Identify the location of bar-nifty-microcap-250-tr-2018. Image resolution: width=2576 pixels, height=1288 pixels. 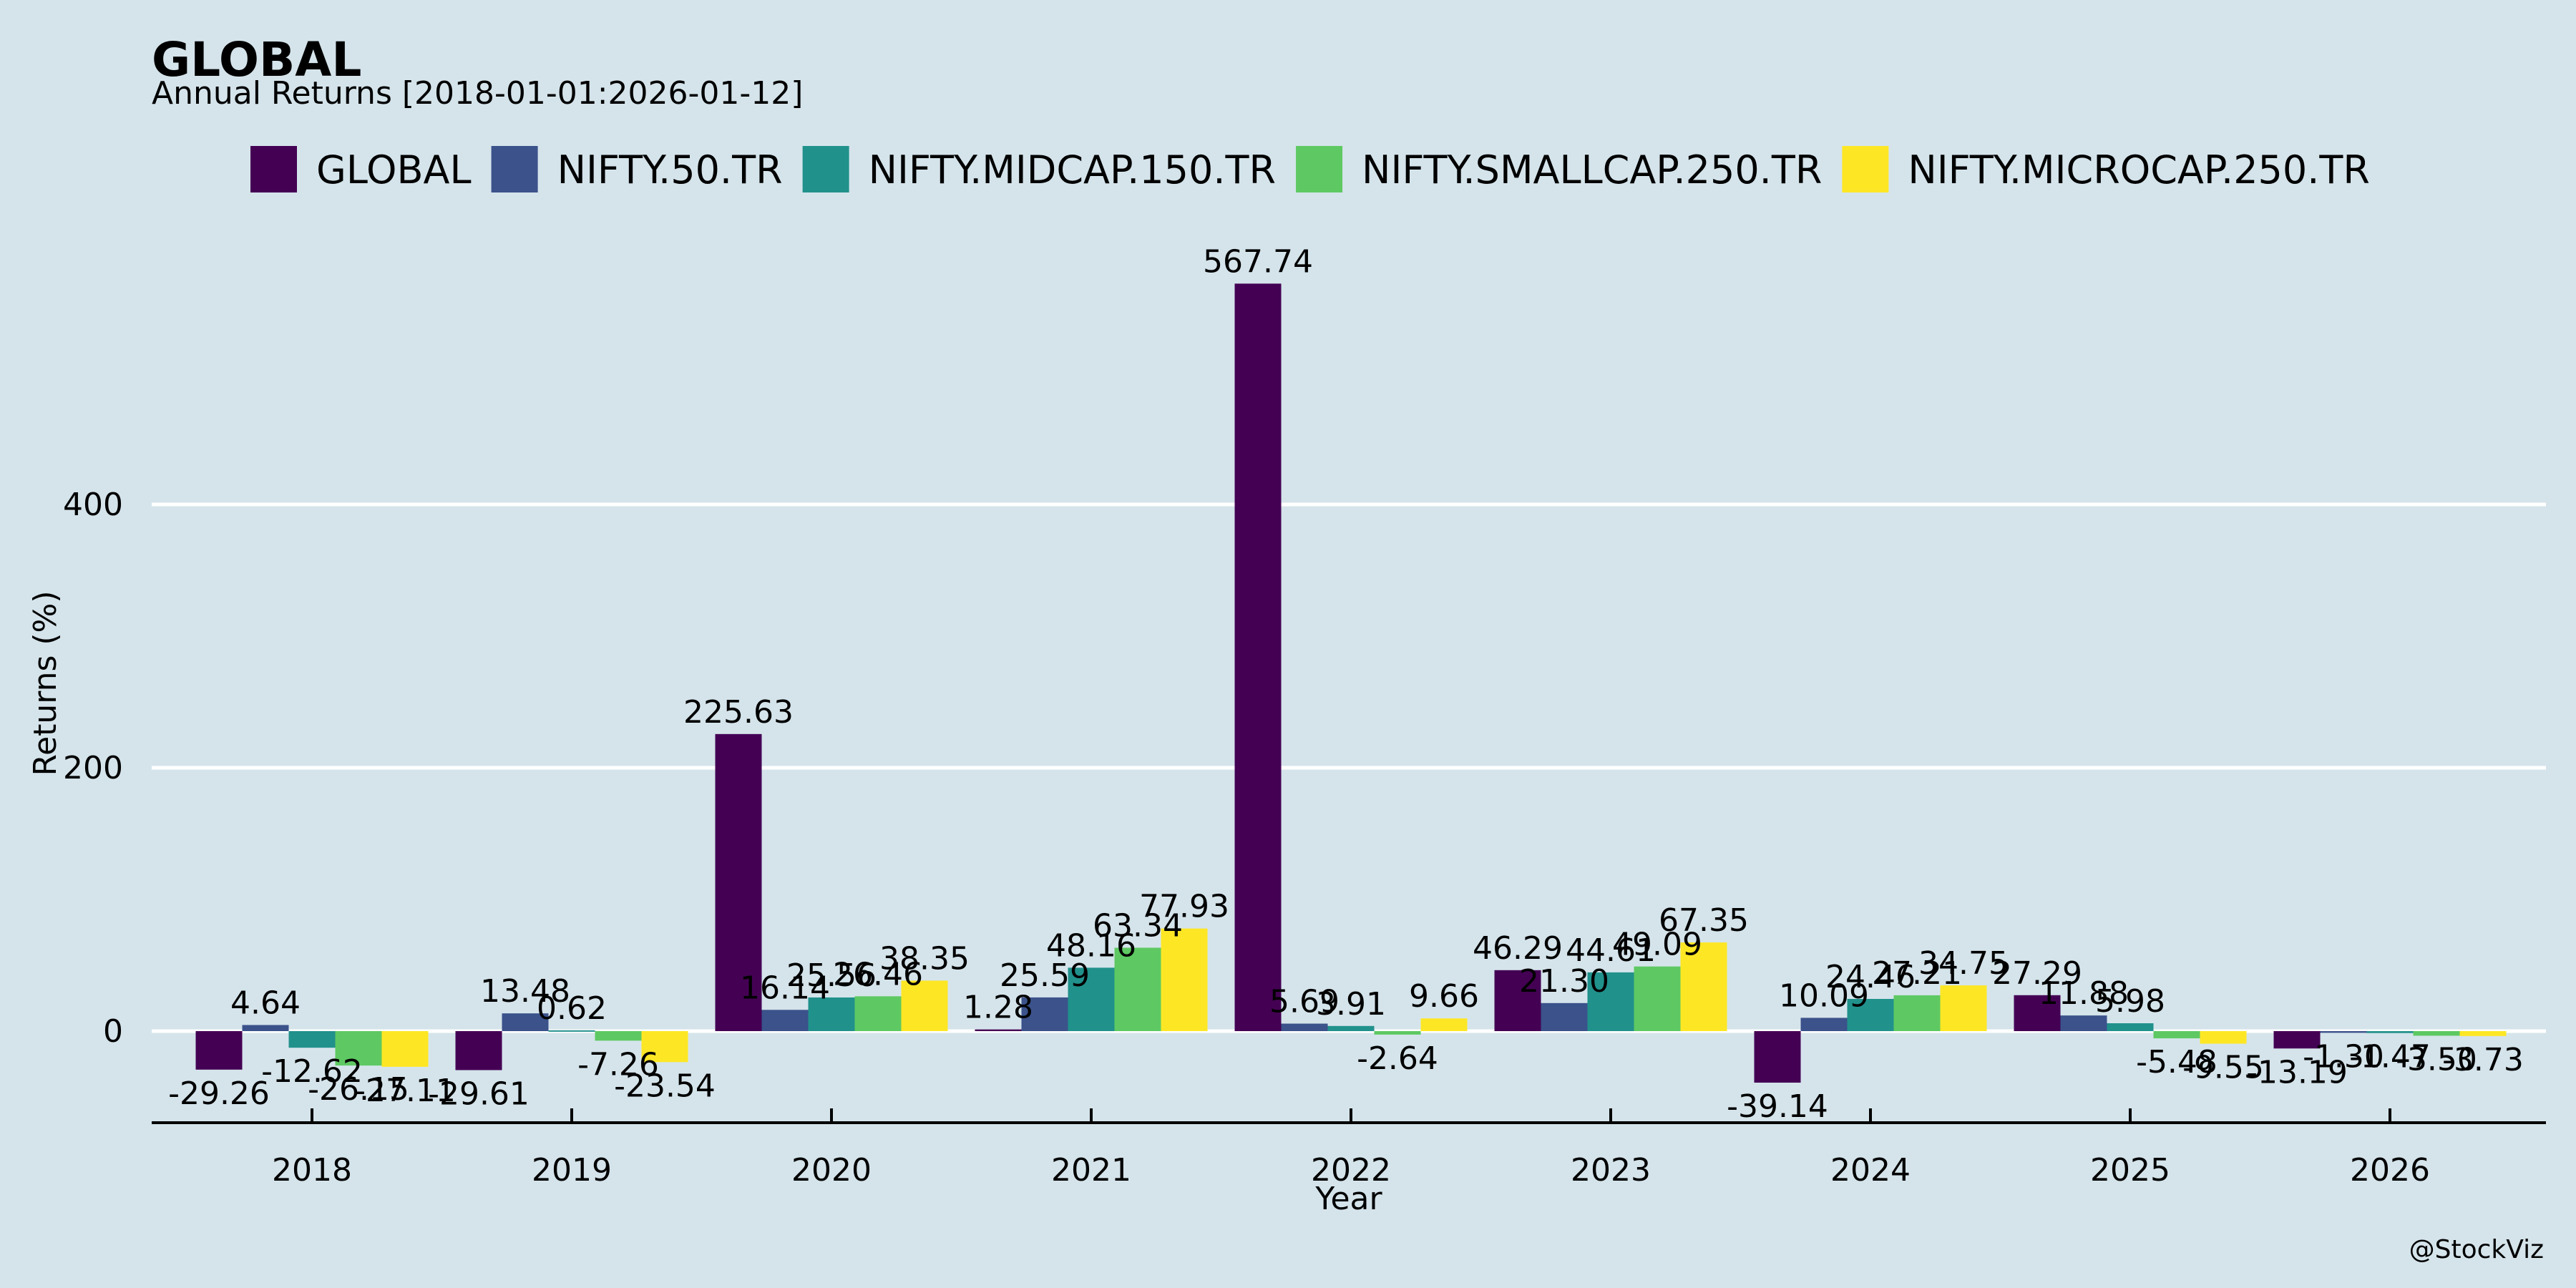
(405, 1049).